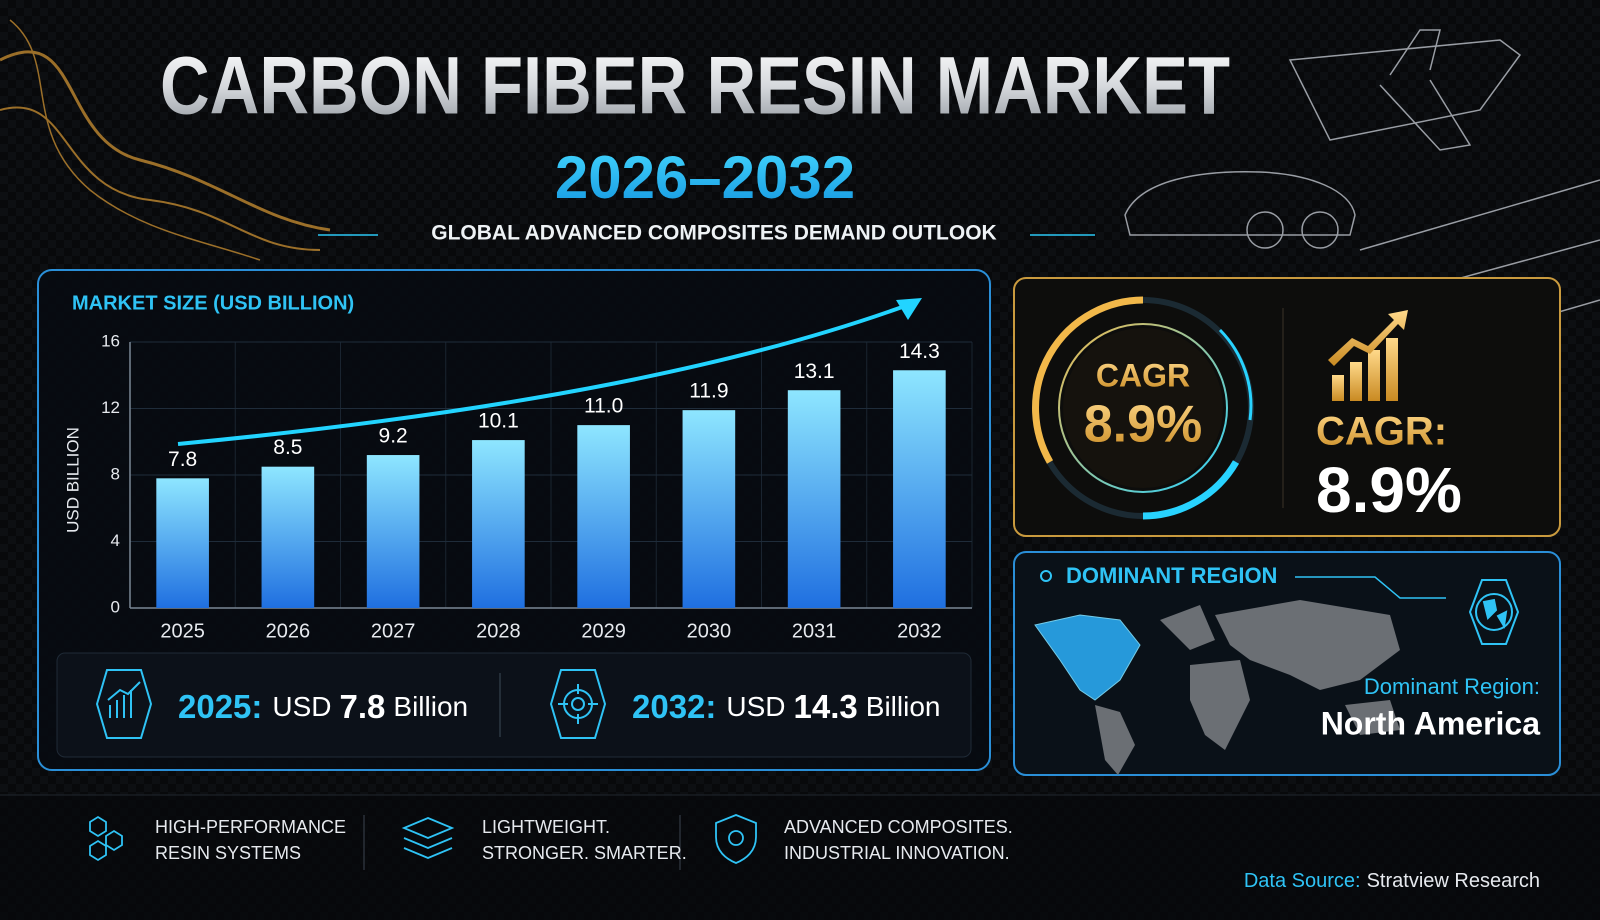 This screenshot has height=920, width=1600. What do you see at coordinates (898, 827) in the screenshot?
I see `feature-text: ADVANCED COMPOSITES.` at bounding box center [898, 827].